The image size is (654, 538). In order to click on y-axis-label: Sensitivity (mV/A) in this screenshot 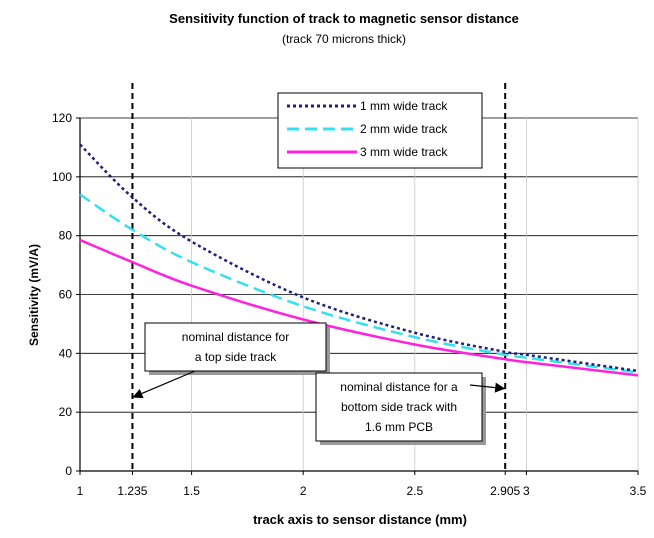, I will do `click(34, 295)`.